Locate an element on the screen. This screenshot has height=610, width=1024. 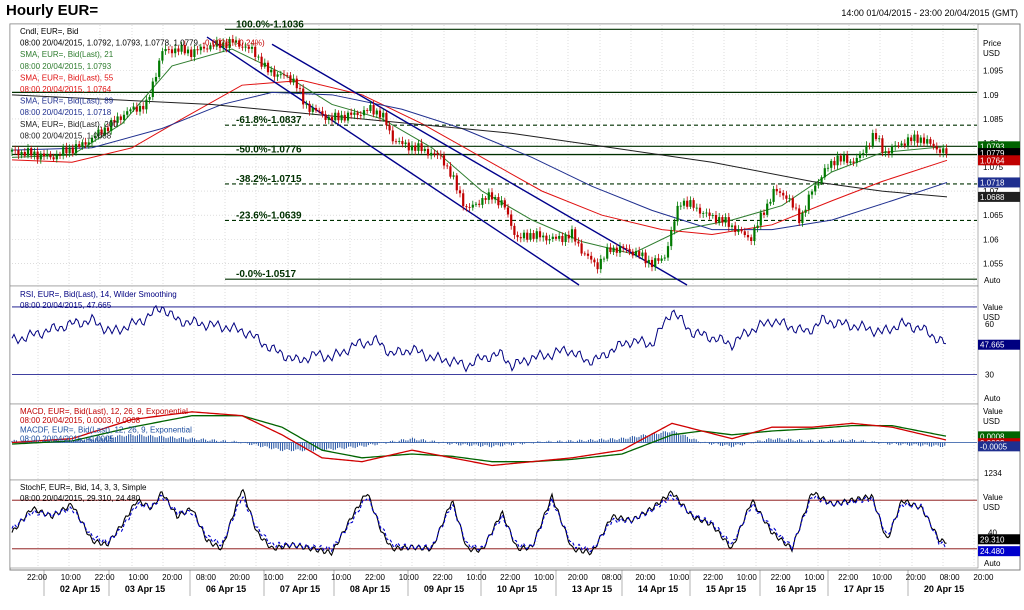
stoch-axis-unit: USD is located at coordinates (991, 507).